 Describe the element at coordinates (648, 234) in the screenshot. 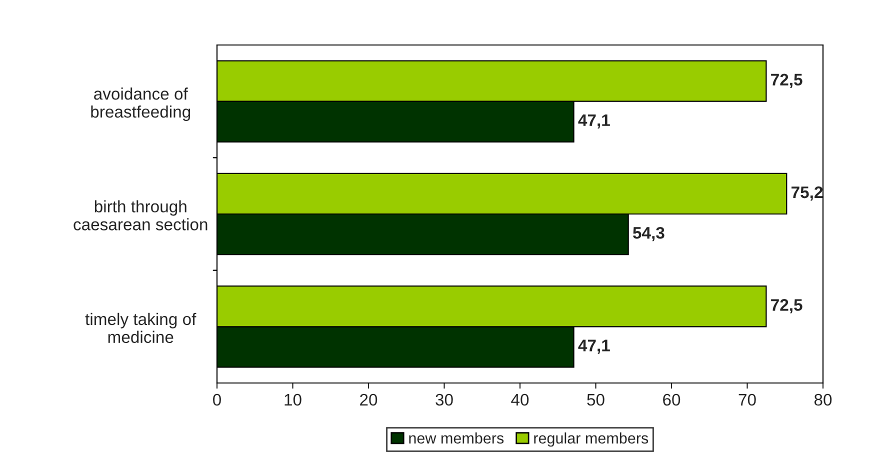

I see `data-label: 54,3` at that location.